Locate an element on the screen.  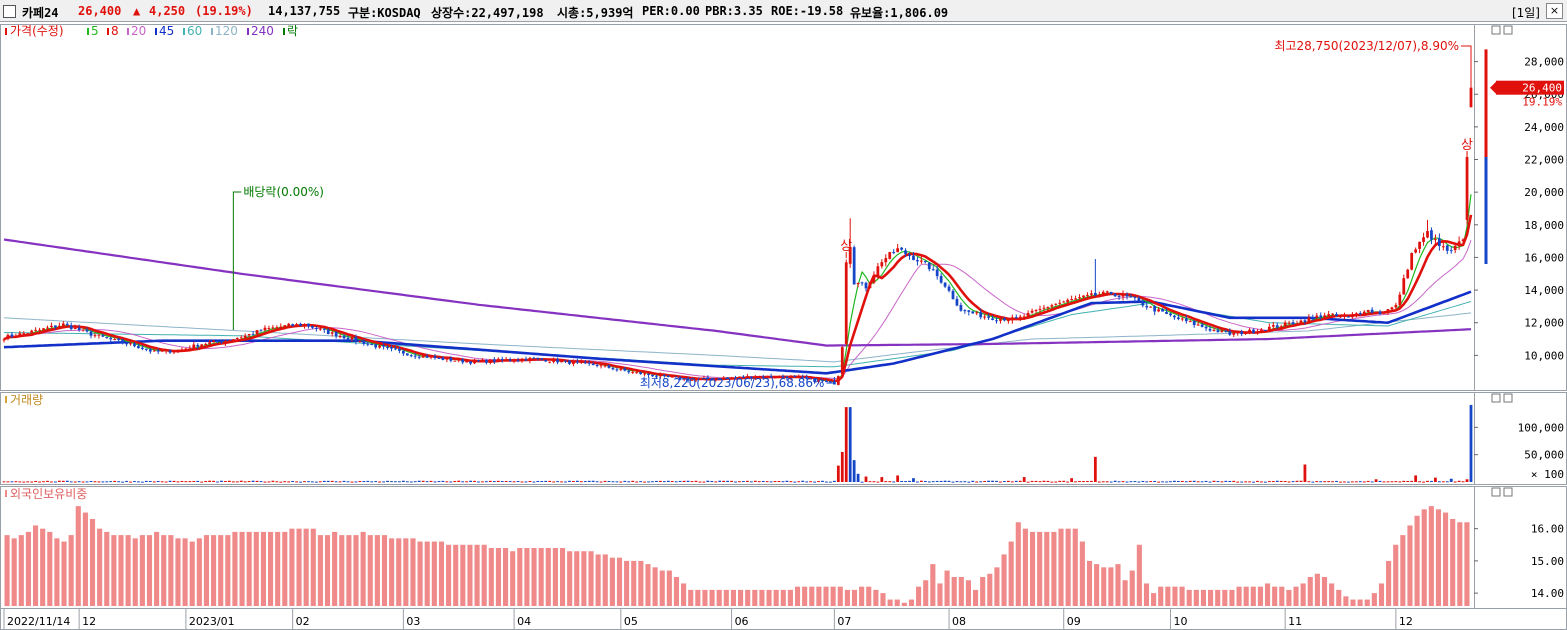
ma120-line is located at coordinates (737, 337).